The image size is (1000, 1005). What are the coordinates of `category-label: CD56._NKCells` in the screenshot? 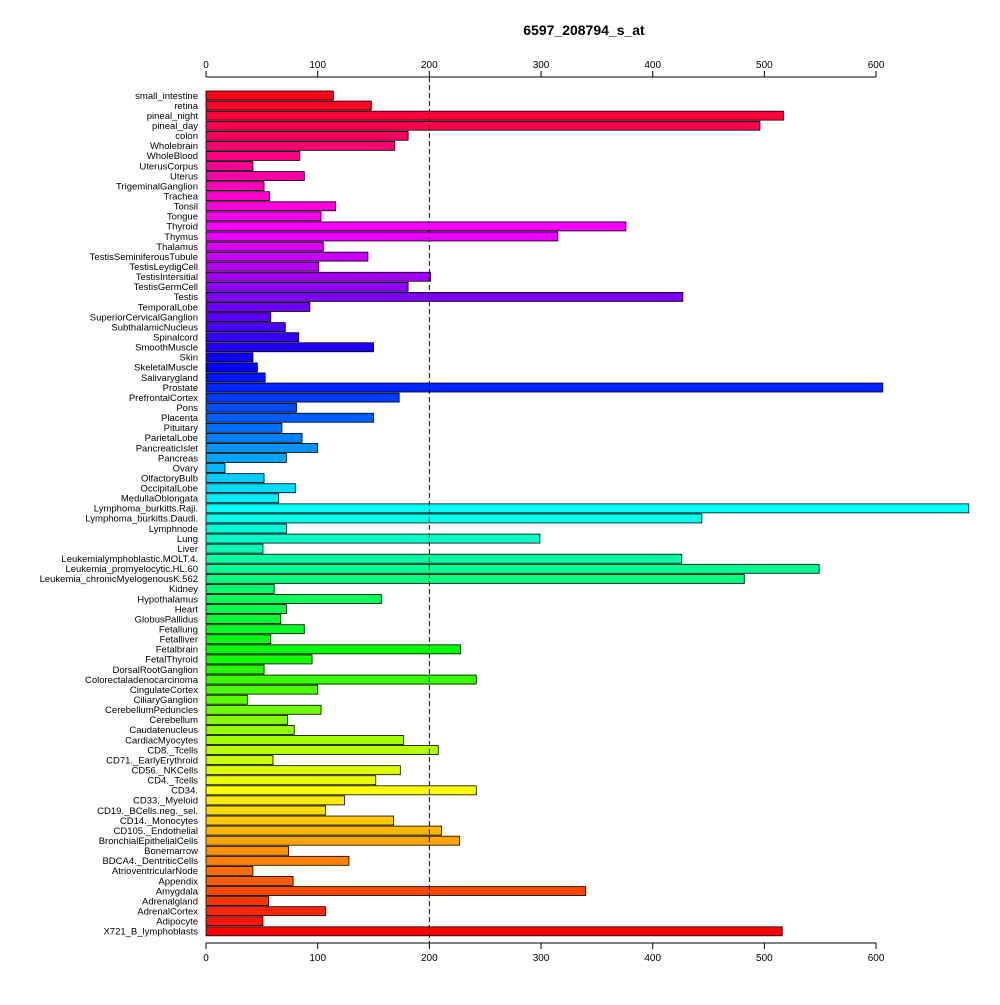 It's located at (164, 770).